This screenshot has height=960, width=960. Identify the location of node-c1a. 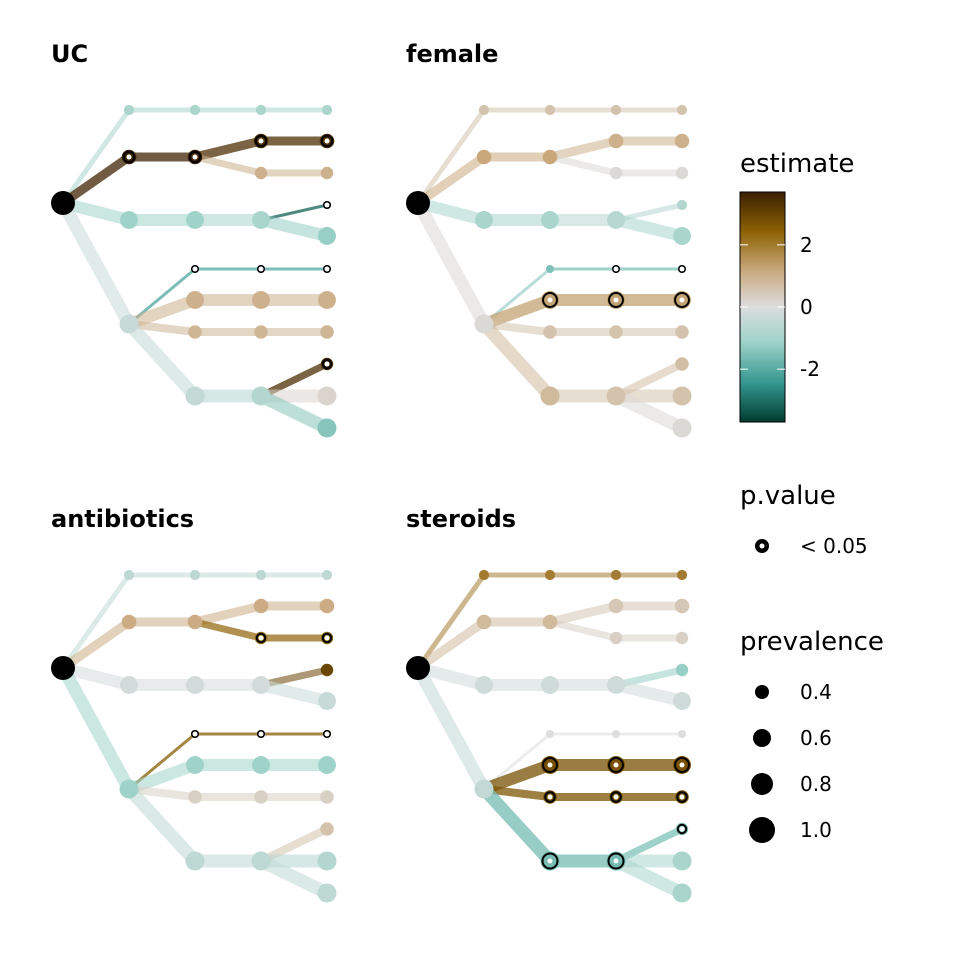
(616, 734).